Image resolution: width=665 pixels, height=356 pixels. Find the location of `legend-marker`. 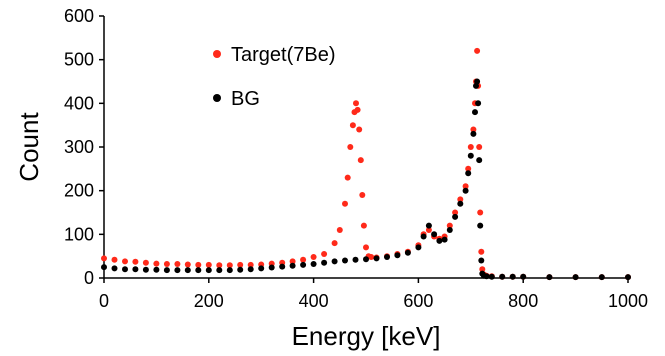

legend-marker is located at coordinates (217, 54).